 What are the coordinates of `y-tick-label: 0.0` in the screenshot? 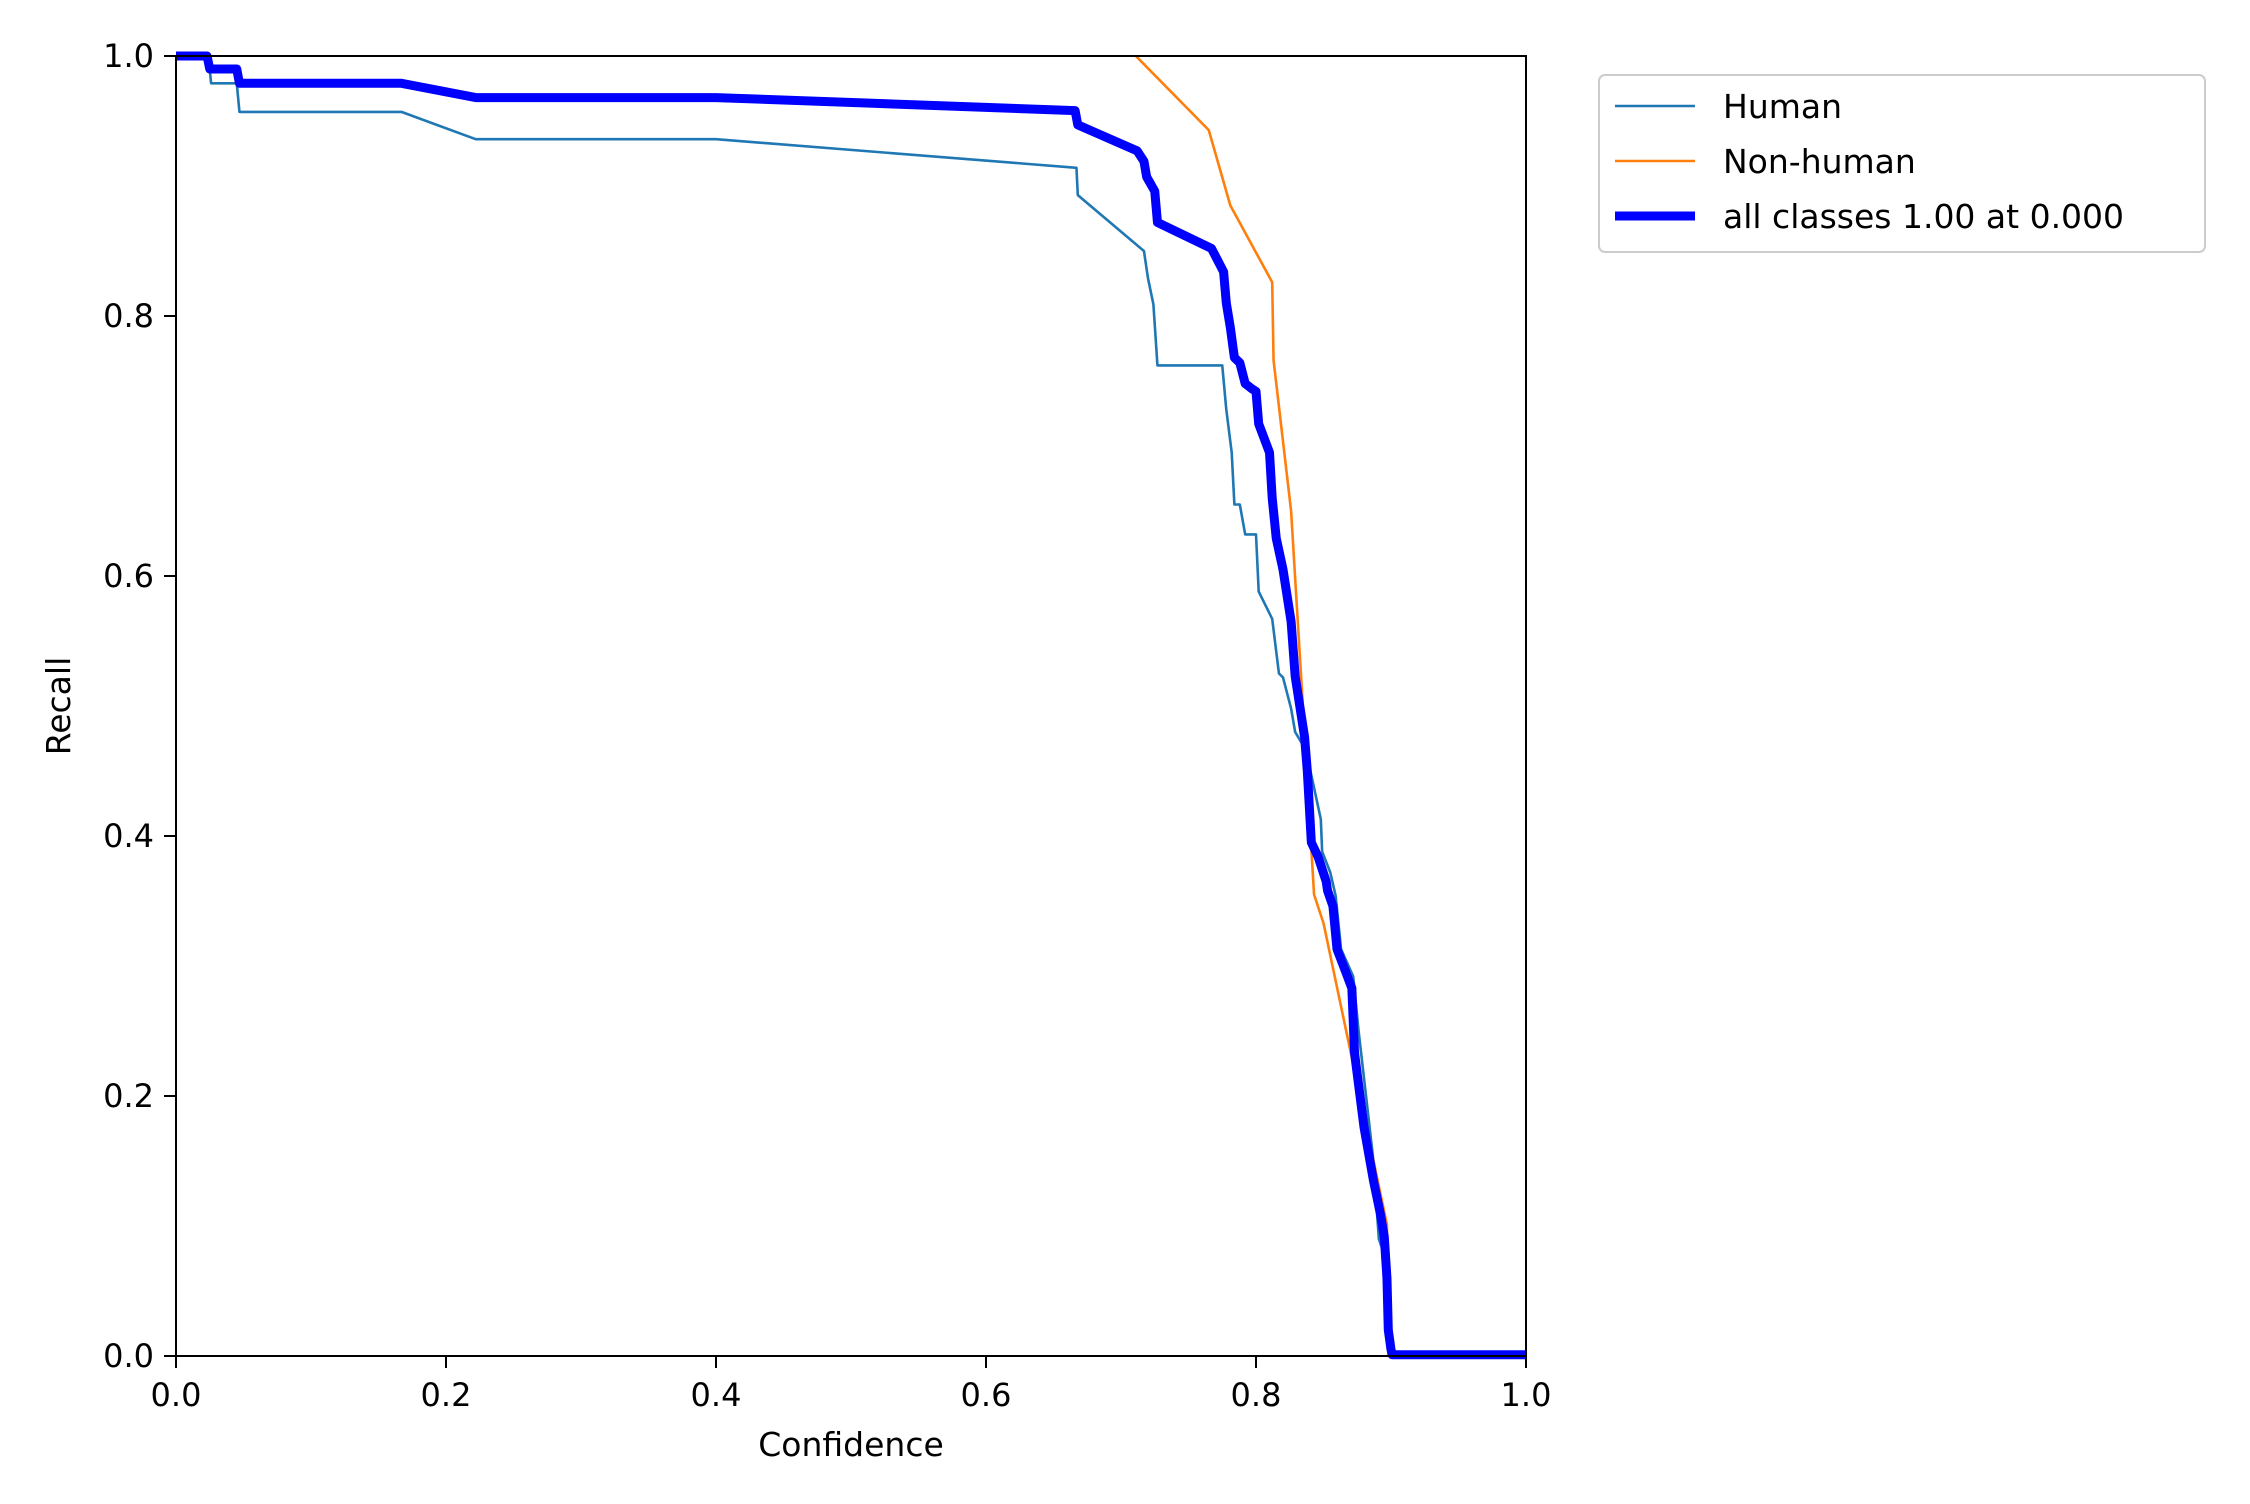 It's located at (128, 1356).